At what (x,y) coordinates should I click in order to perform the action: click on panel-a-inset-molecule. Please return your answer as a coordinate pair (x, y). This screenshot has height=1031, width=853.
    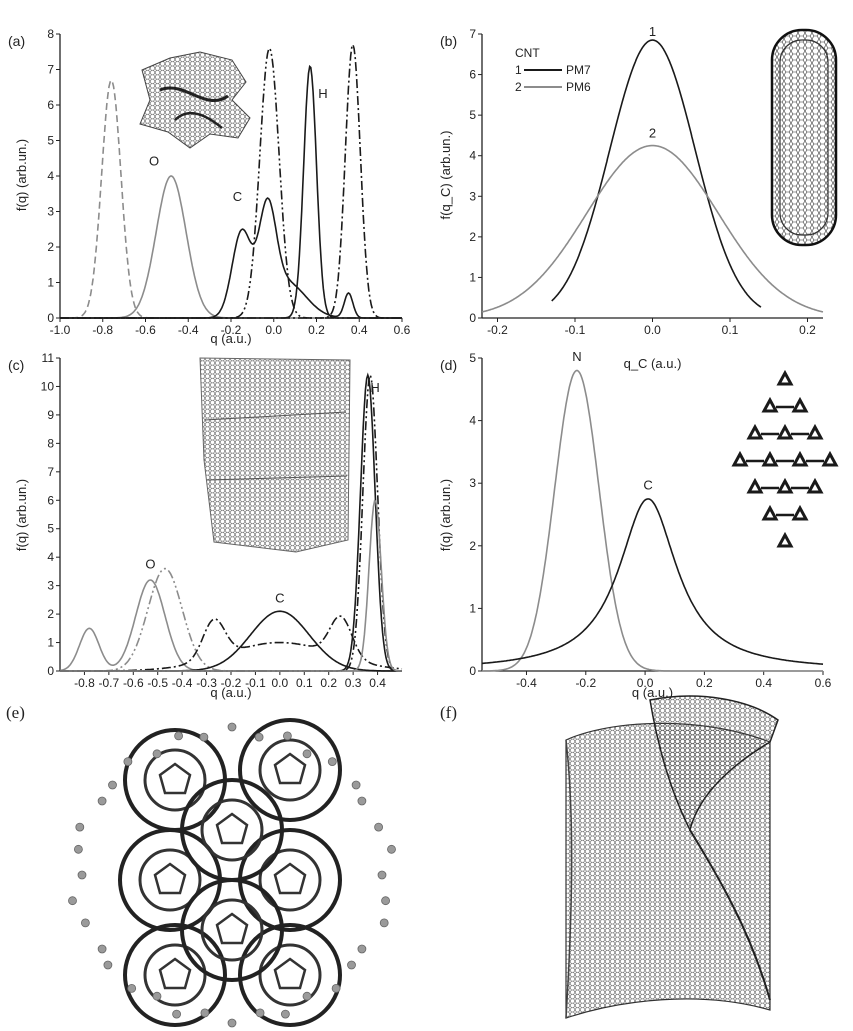
    Looking at the image, I should click on (195, 100).